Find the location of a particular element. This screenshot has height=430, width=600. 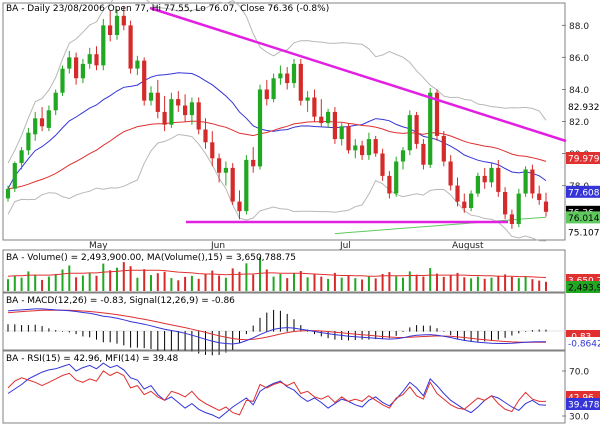

mfi-line is located at coordinates (277, 390).